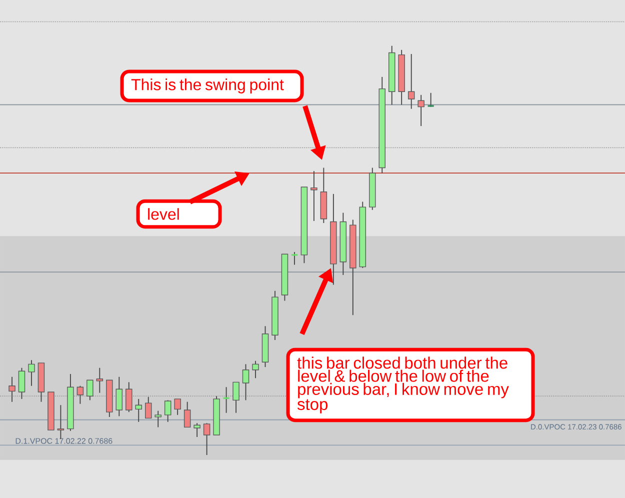 Image resolution: width=625 pixels, height=498 pixels. I want to click on annotation: This is the swing point, so click(207, 86).